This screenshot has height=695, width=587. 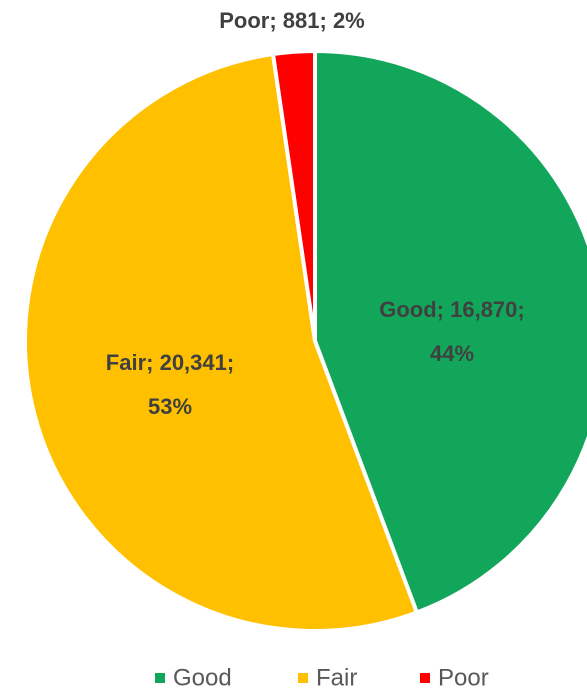 I want to click on data-label: Poor; 881; 2%, so click(x=292, y=20).